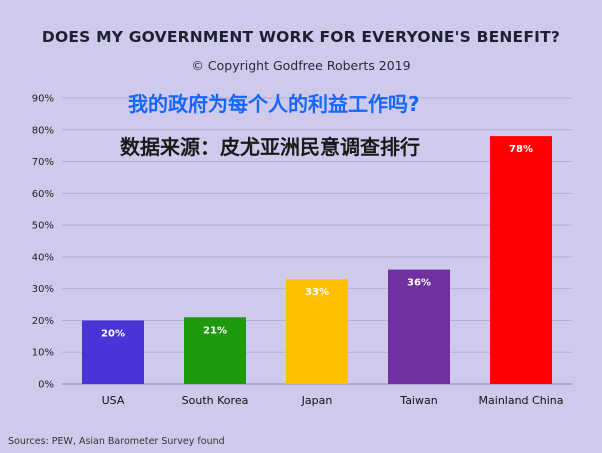 This screenshot has width=602, height=453. What do you see at coordinates (43, 242) in the screenshot?
I see `y-axis-ticks: 0% 10% 20% 30% 40% 50% 60% 70% 80% 90%` at bounding box center [43, 242].